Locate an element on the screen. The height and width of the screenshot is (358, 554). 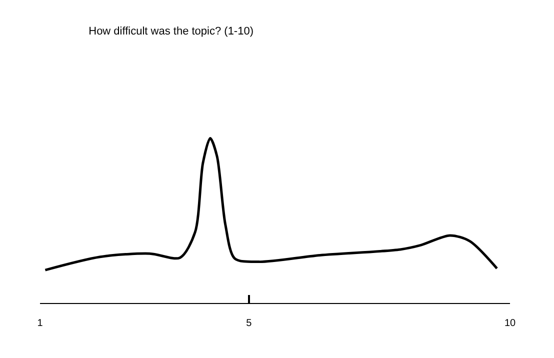
x-tick-label: 1 is located at coordinates (40, 324).